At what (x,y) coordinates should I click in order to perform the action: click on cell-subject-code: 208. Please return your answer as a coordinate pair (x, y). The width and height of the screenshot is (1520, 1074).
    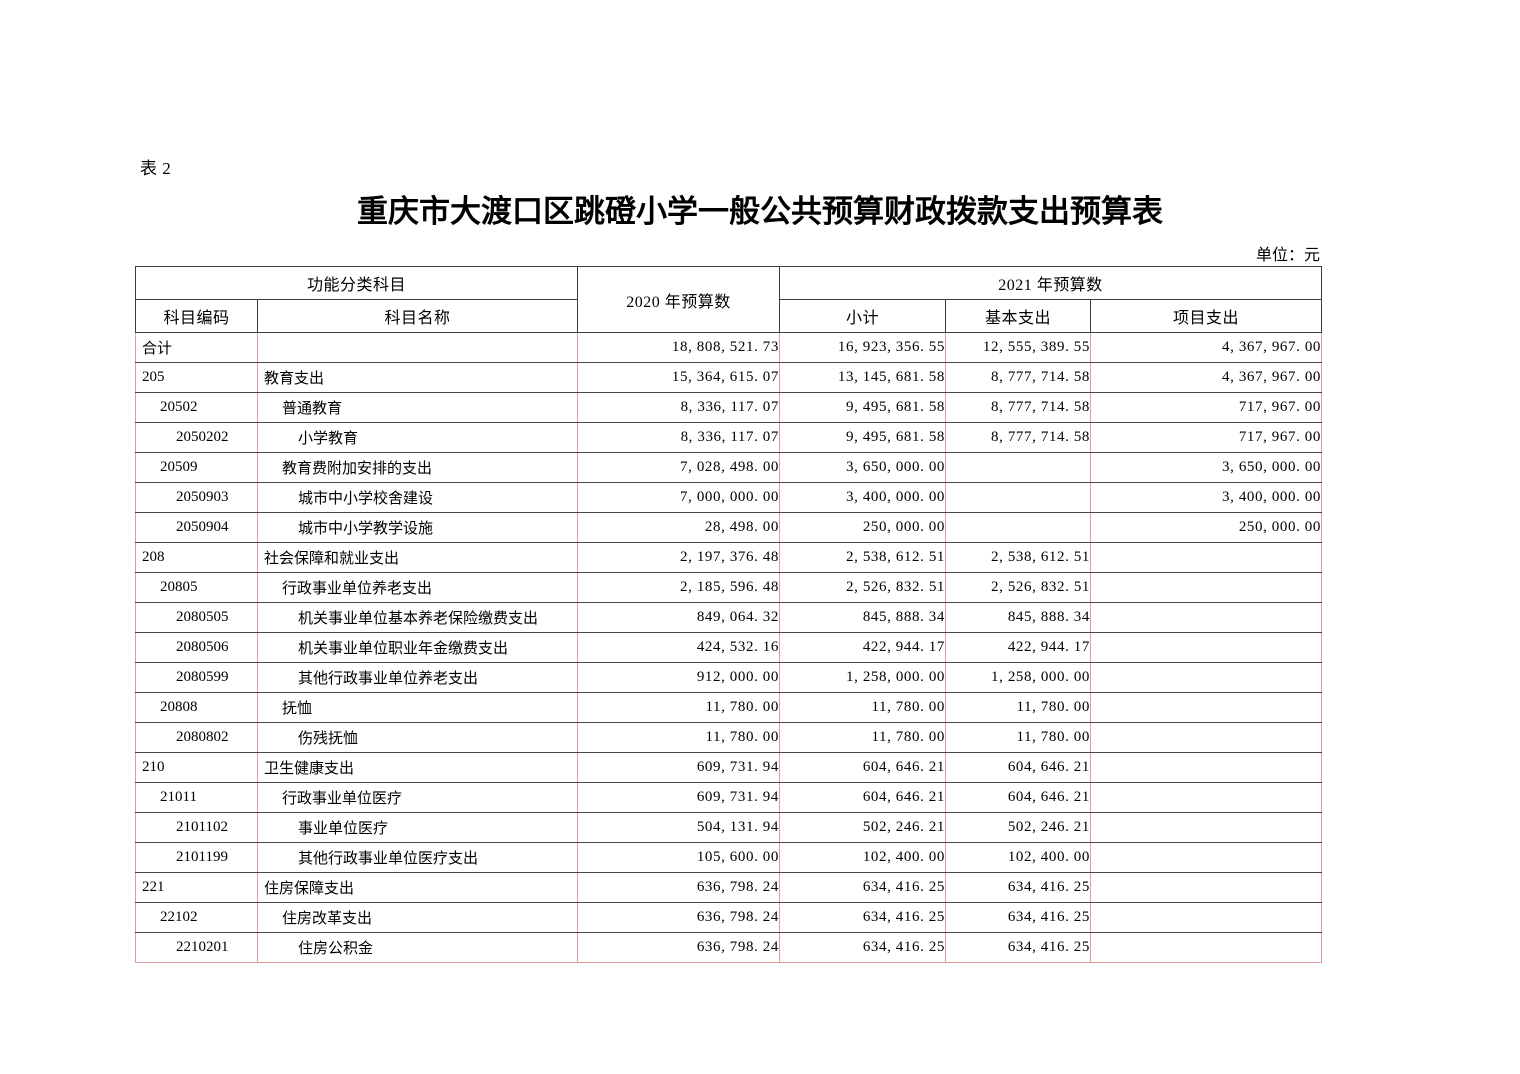
    Looking at the image, I should click on (196, 557).